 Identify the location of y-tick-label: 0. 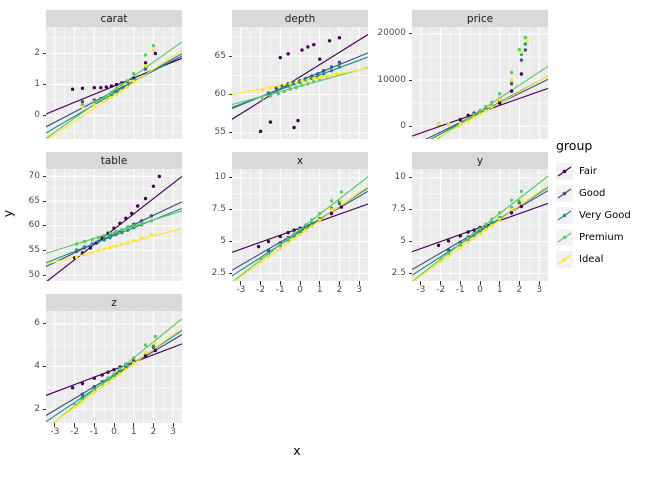
(37, 115).